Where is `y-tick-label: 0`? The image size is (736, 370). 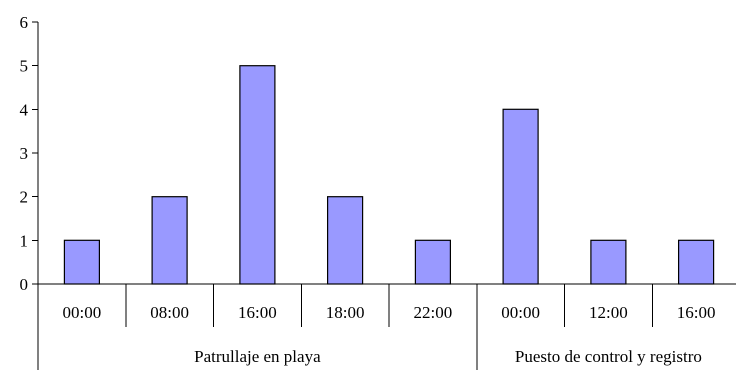
y-tick-label: 0 is located at coordinates (24, 284).